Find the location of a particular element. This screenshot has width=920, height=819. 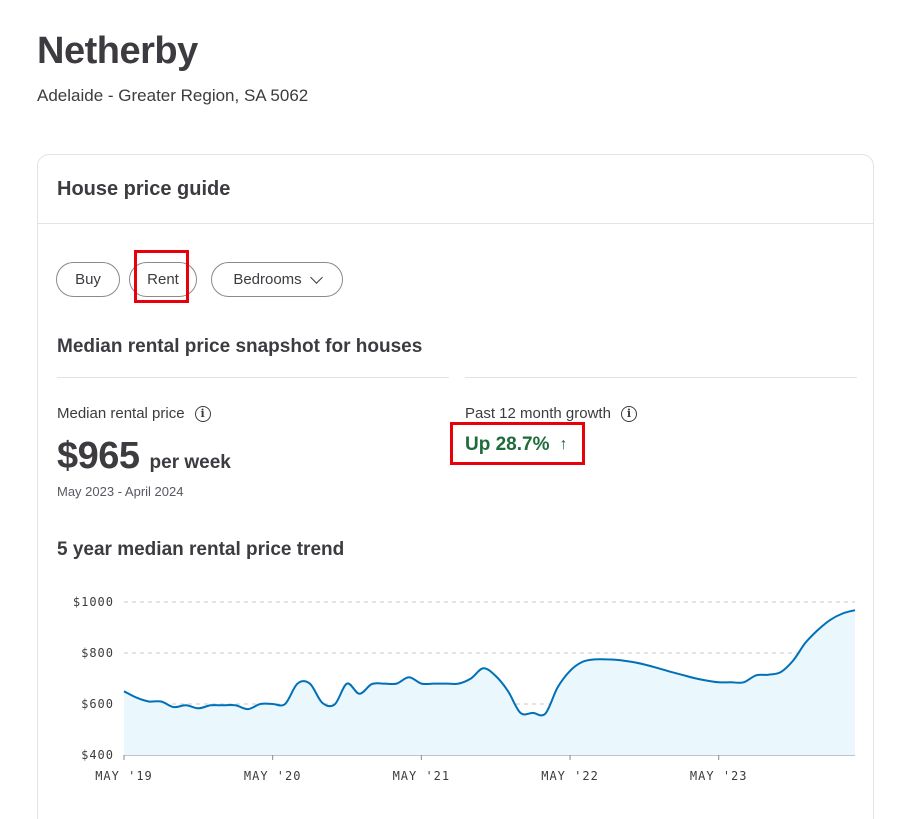

trend-title: 5 year median rental price trend is located at coordinates (201, 549).